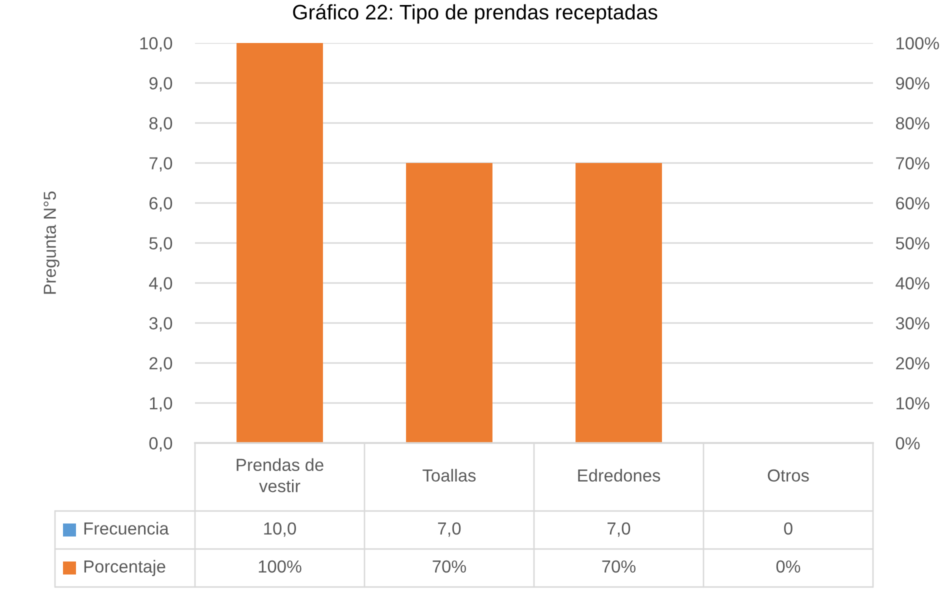 The image size is (950, 595). Describe the element at coordinates (913, 323) in the screenshot. I see `y2-tick-label: 30%` at that location.